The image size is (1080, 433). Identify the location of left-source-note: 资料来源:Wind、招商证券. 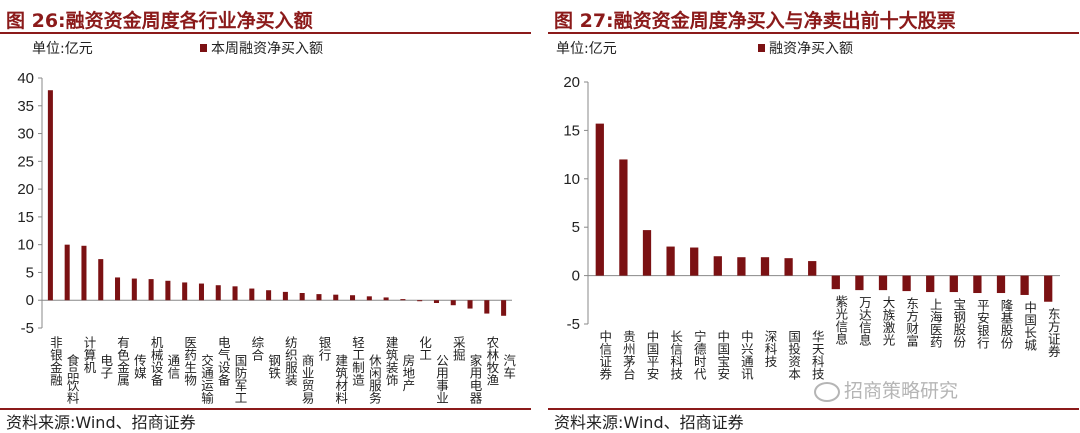
(101, 422).